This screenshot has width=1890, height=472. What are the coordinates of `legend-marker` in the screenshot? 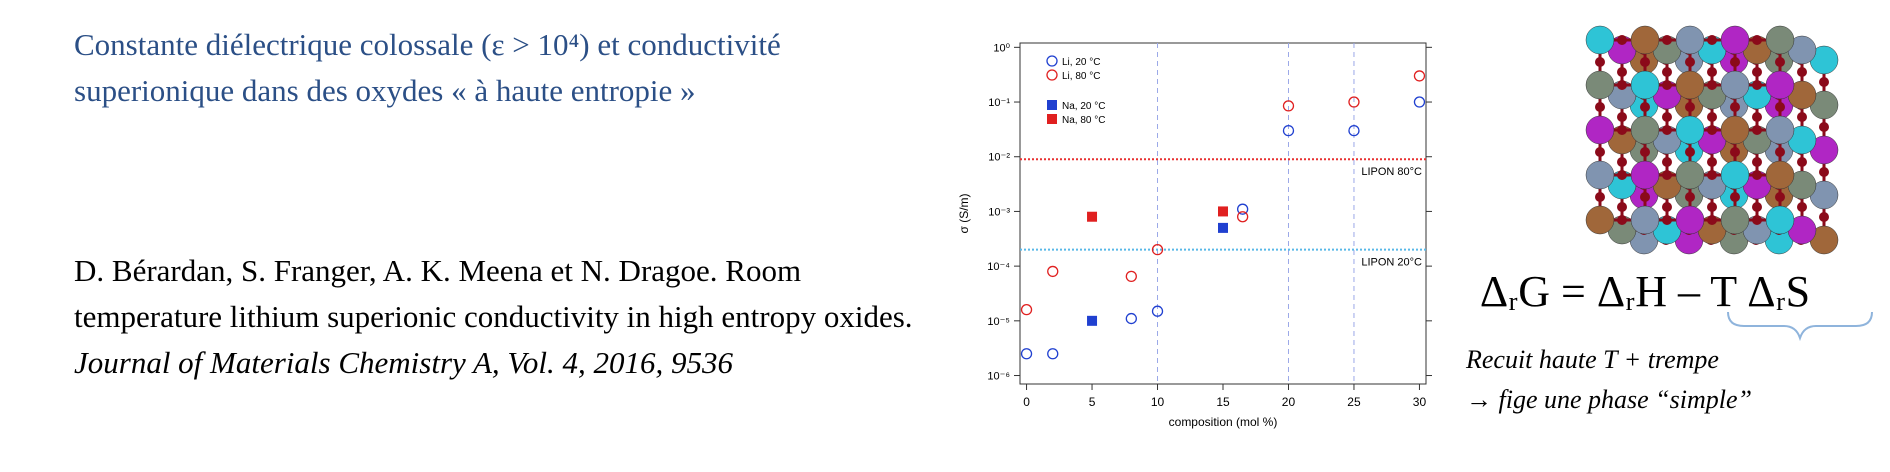 It's located at (1052, 75).